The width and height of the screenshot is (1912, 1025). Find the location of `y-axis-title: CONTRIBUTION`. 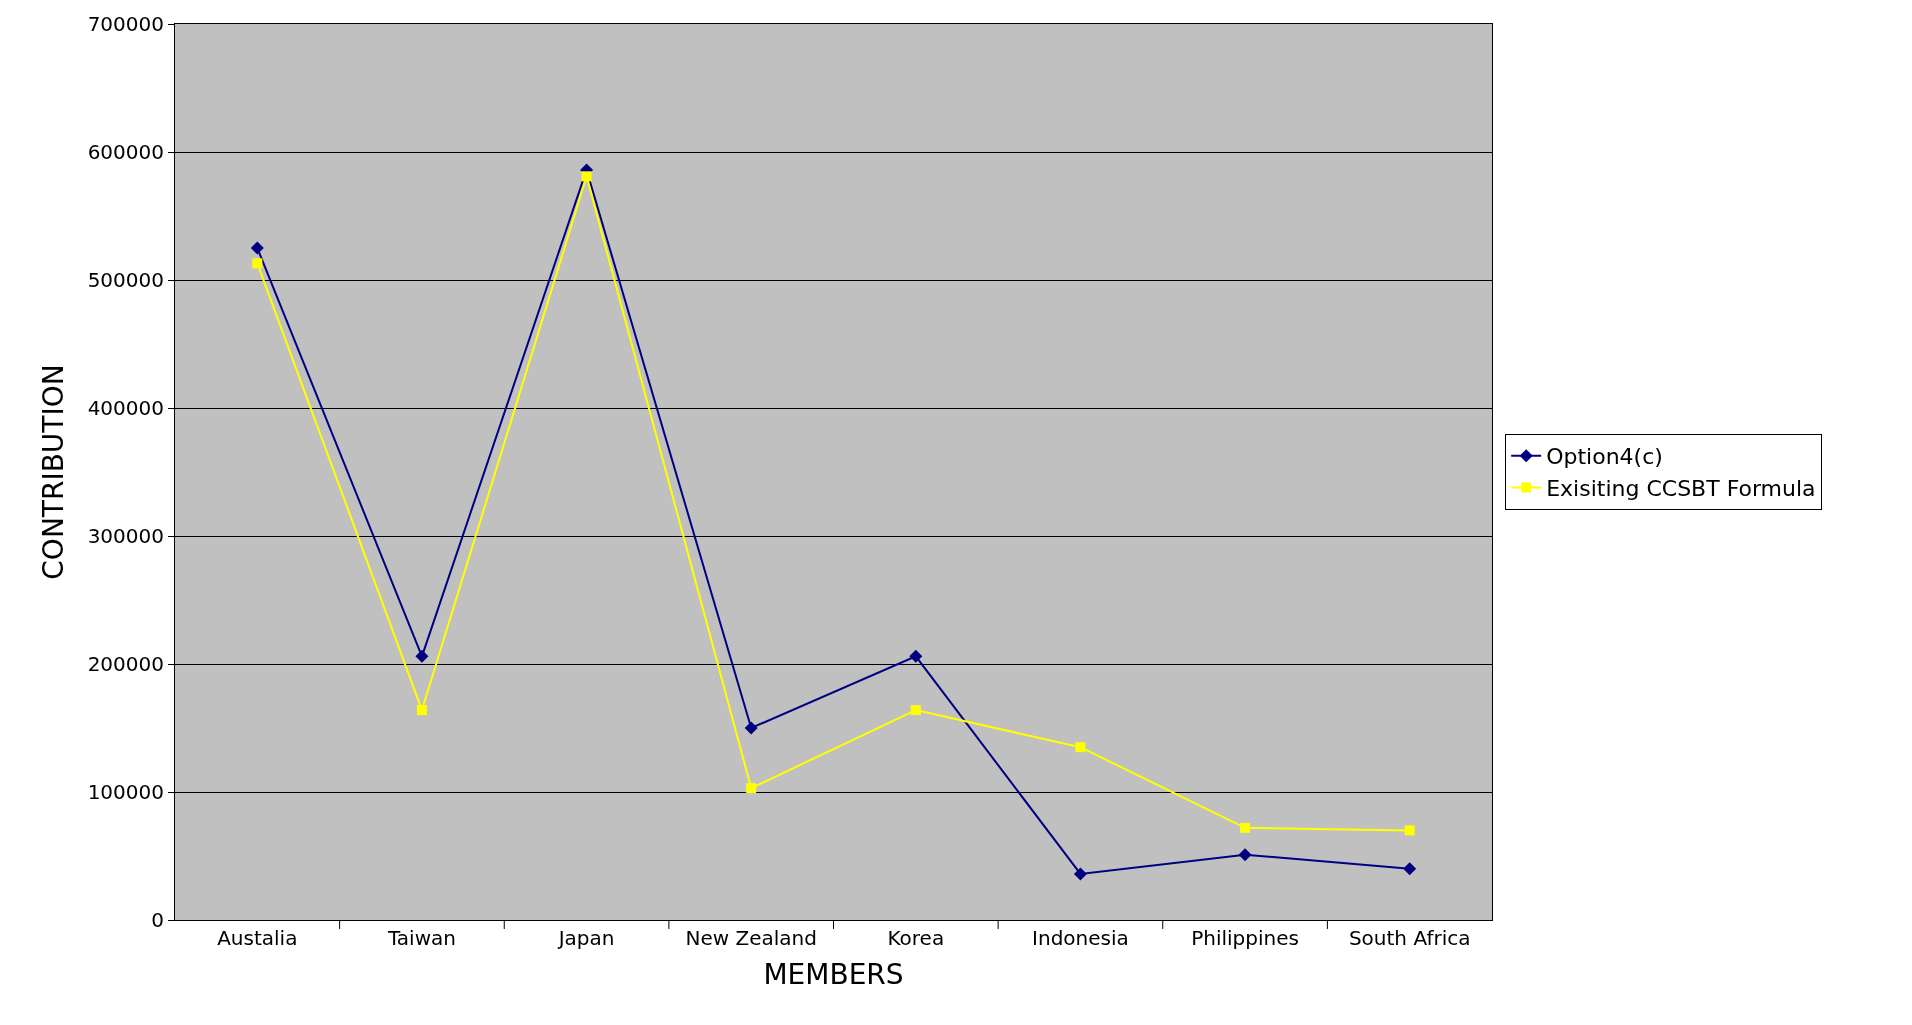

y-axis-title: CONTRIBUTION is located at coordinates (54, 472).